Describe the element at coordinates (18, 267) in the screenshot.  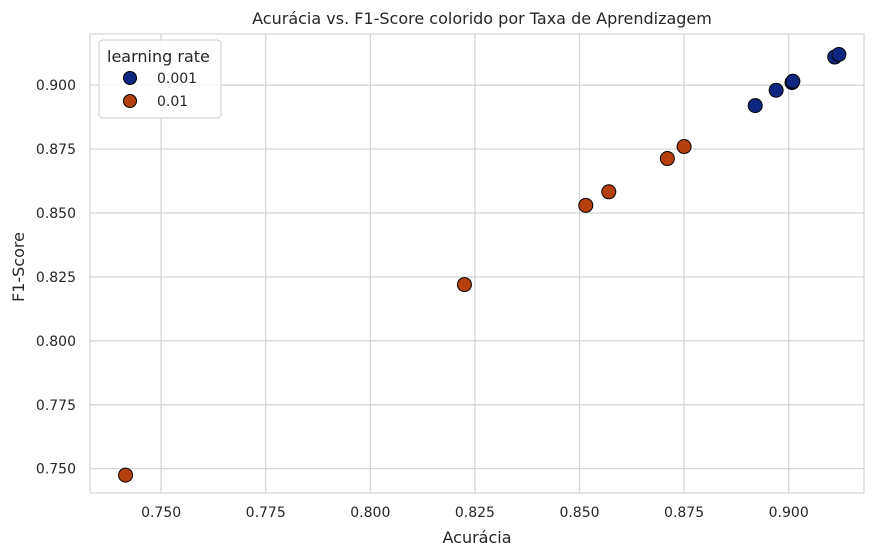
I see `y-axis-title: F1-Score` at that location.